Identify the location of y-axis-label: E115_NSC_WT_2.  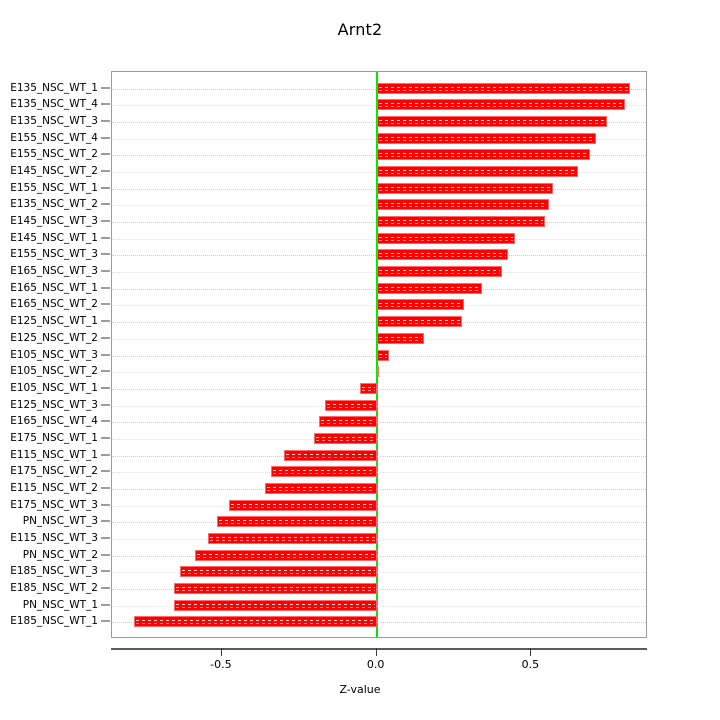
(54, 488).